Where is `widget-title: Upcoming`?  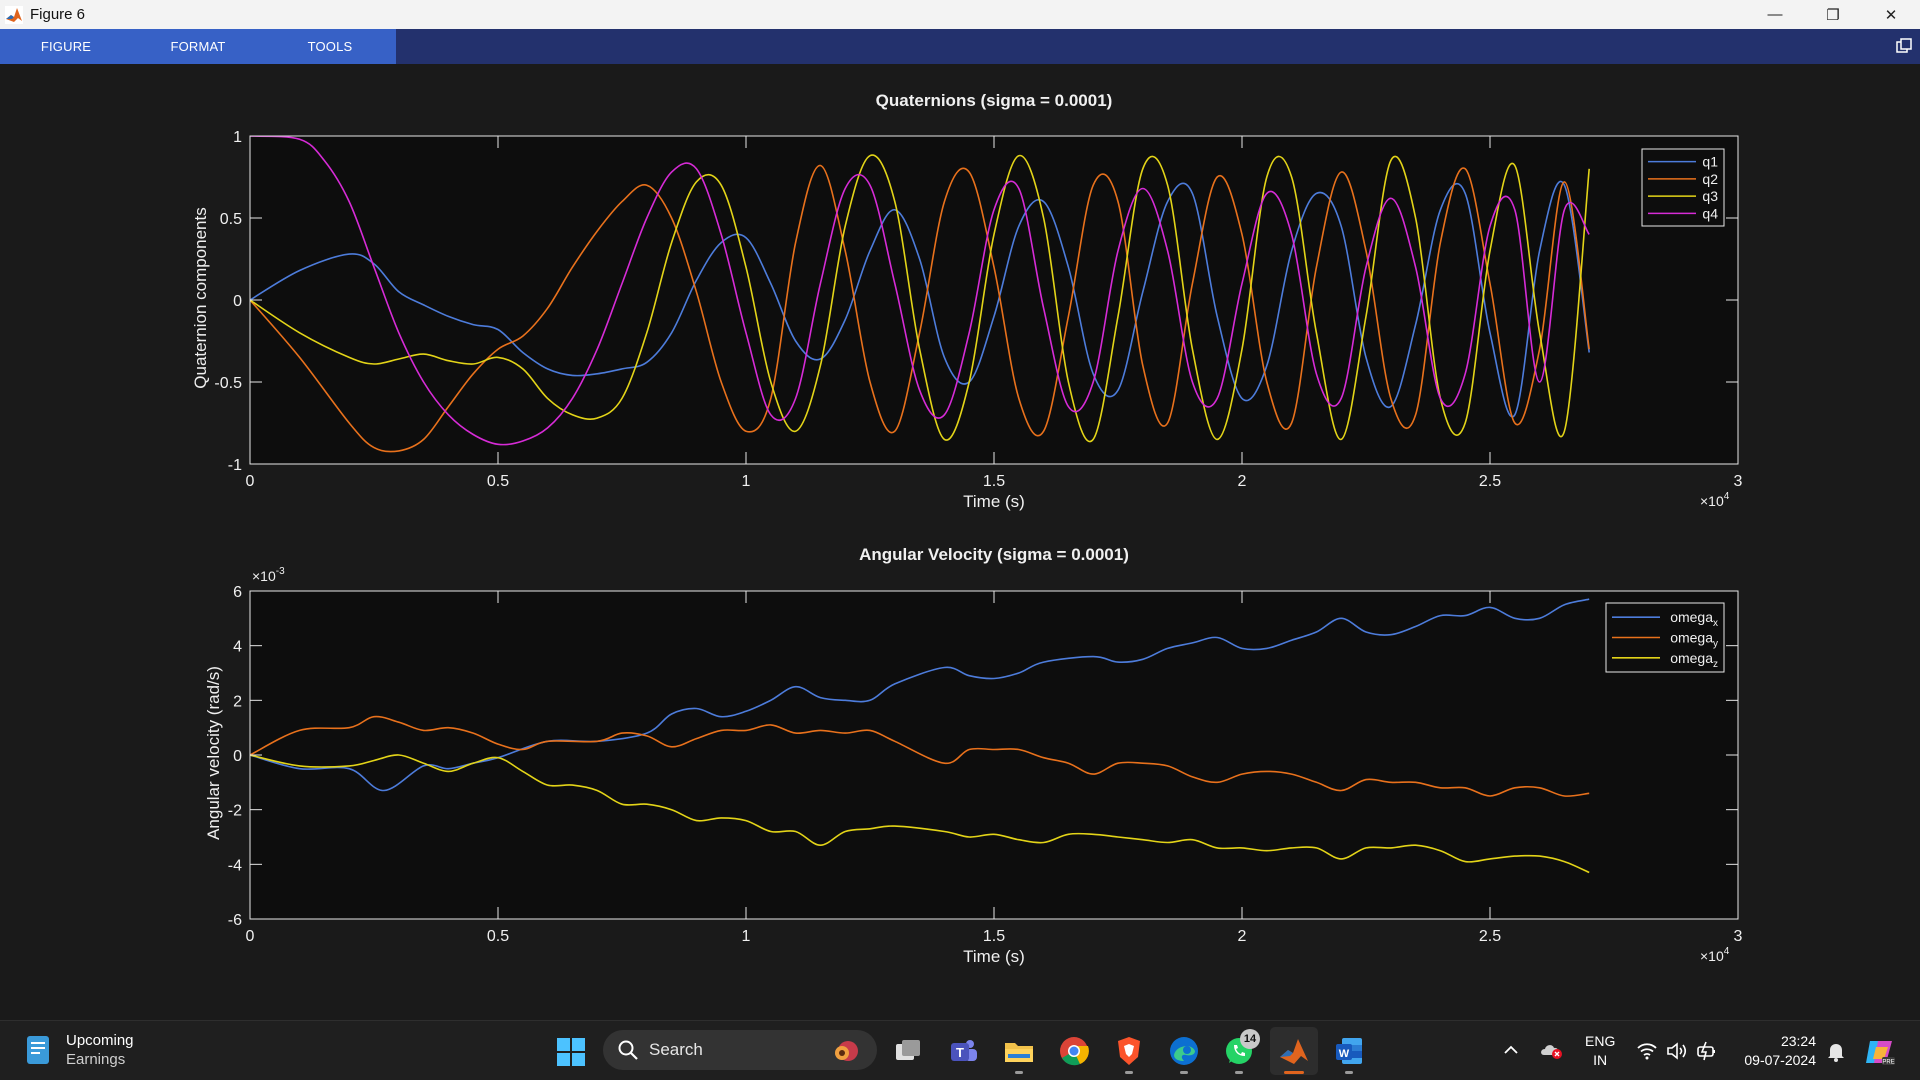
widget-title: Upcoming is located at coordinates (100, 1040).